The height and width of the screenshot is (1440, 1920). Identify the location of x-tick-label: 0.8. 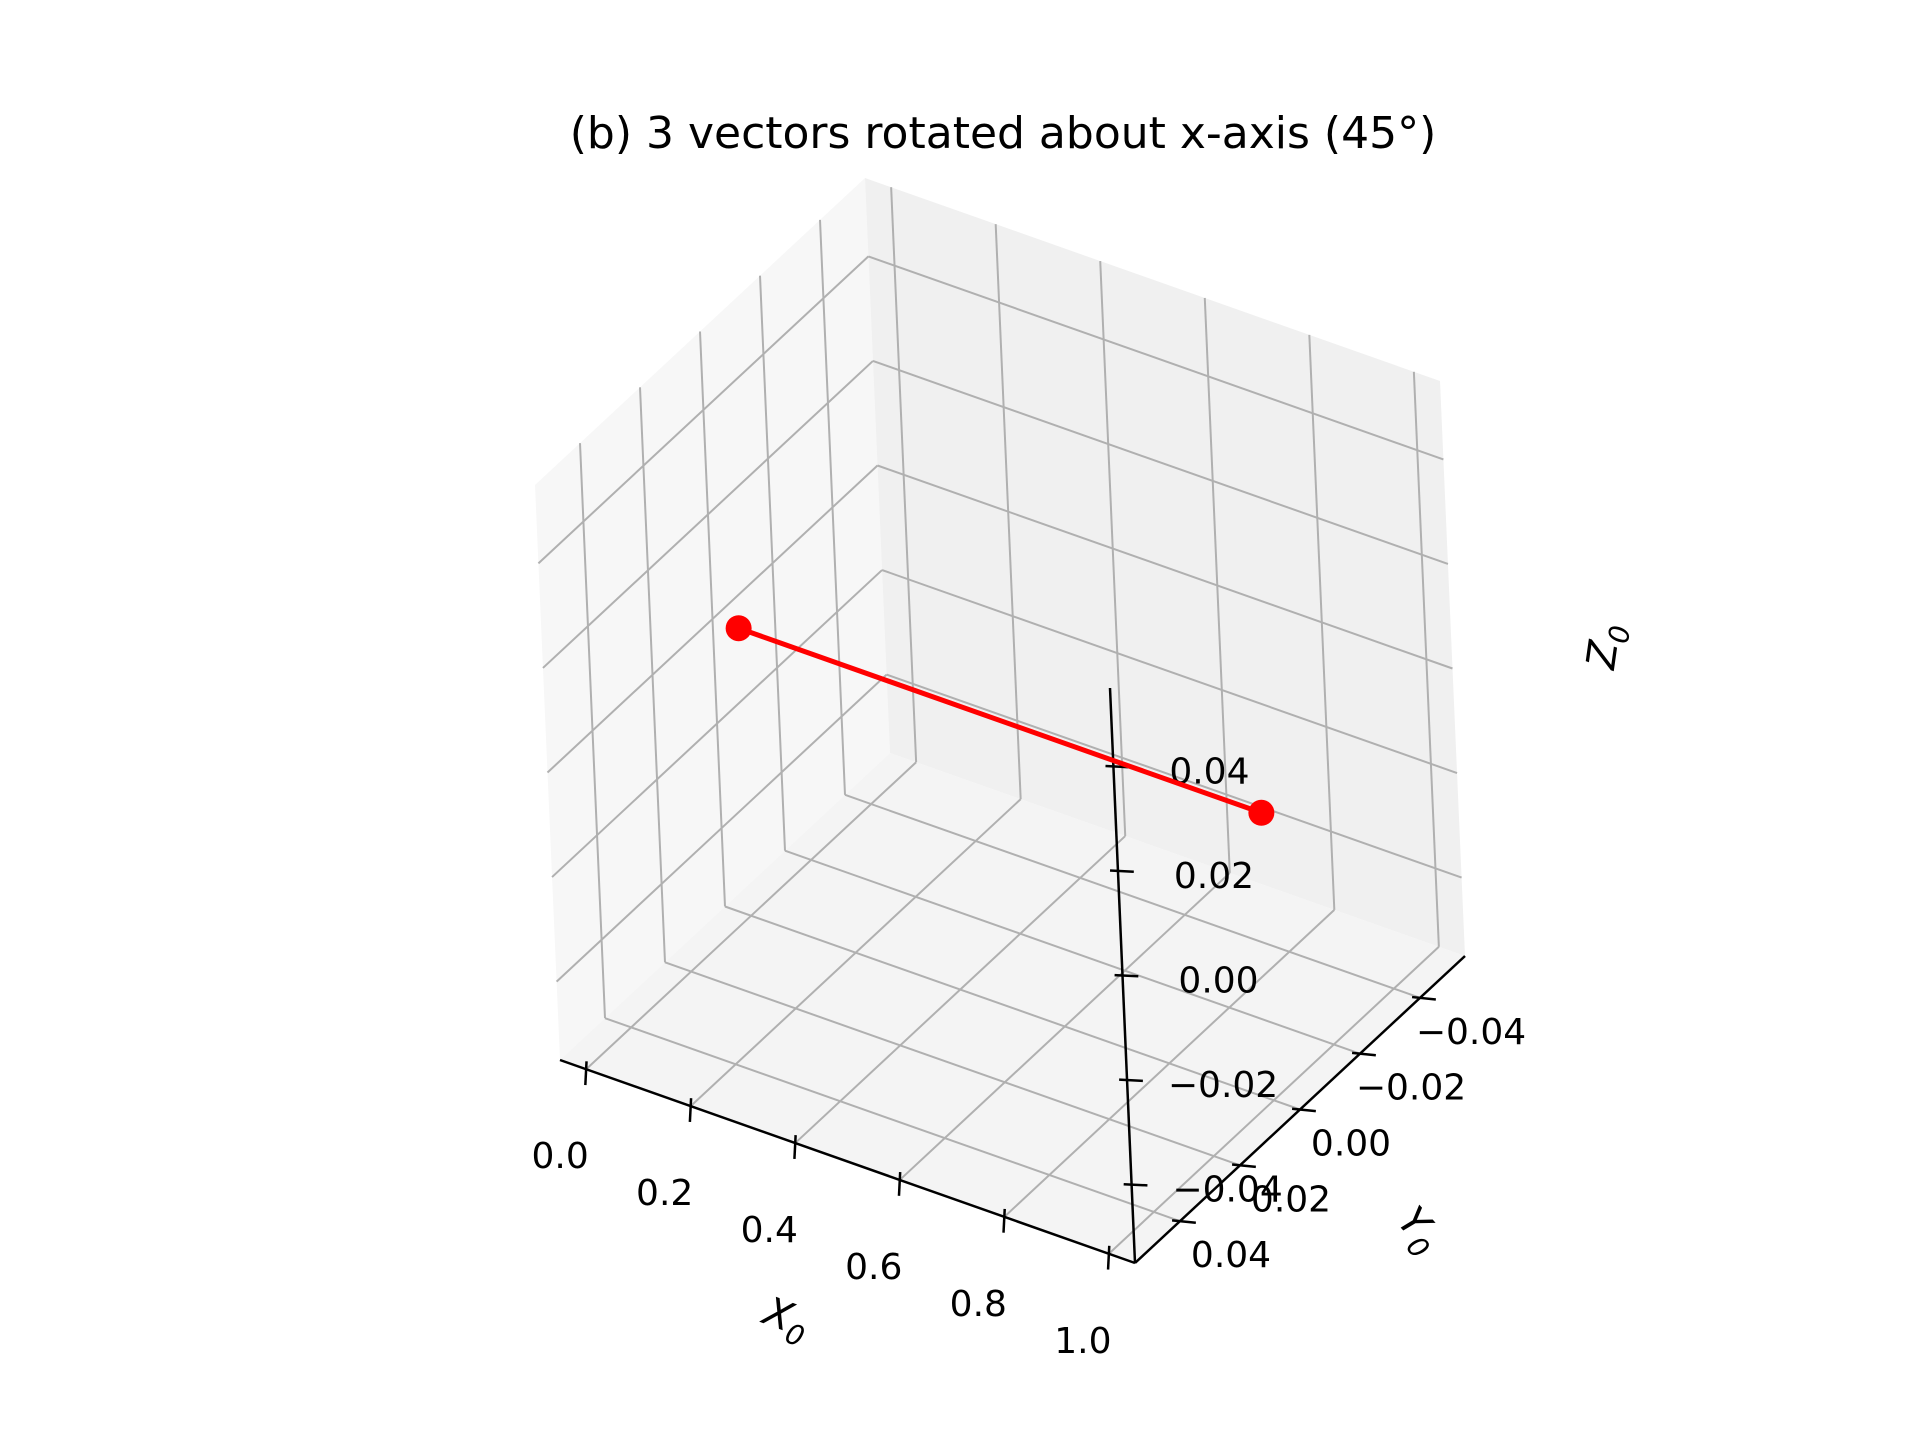
(978, 1304).